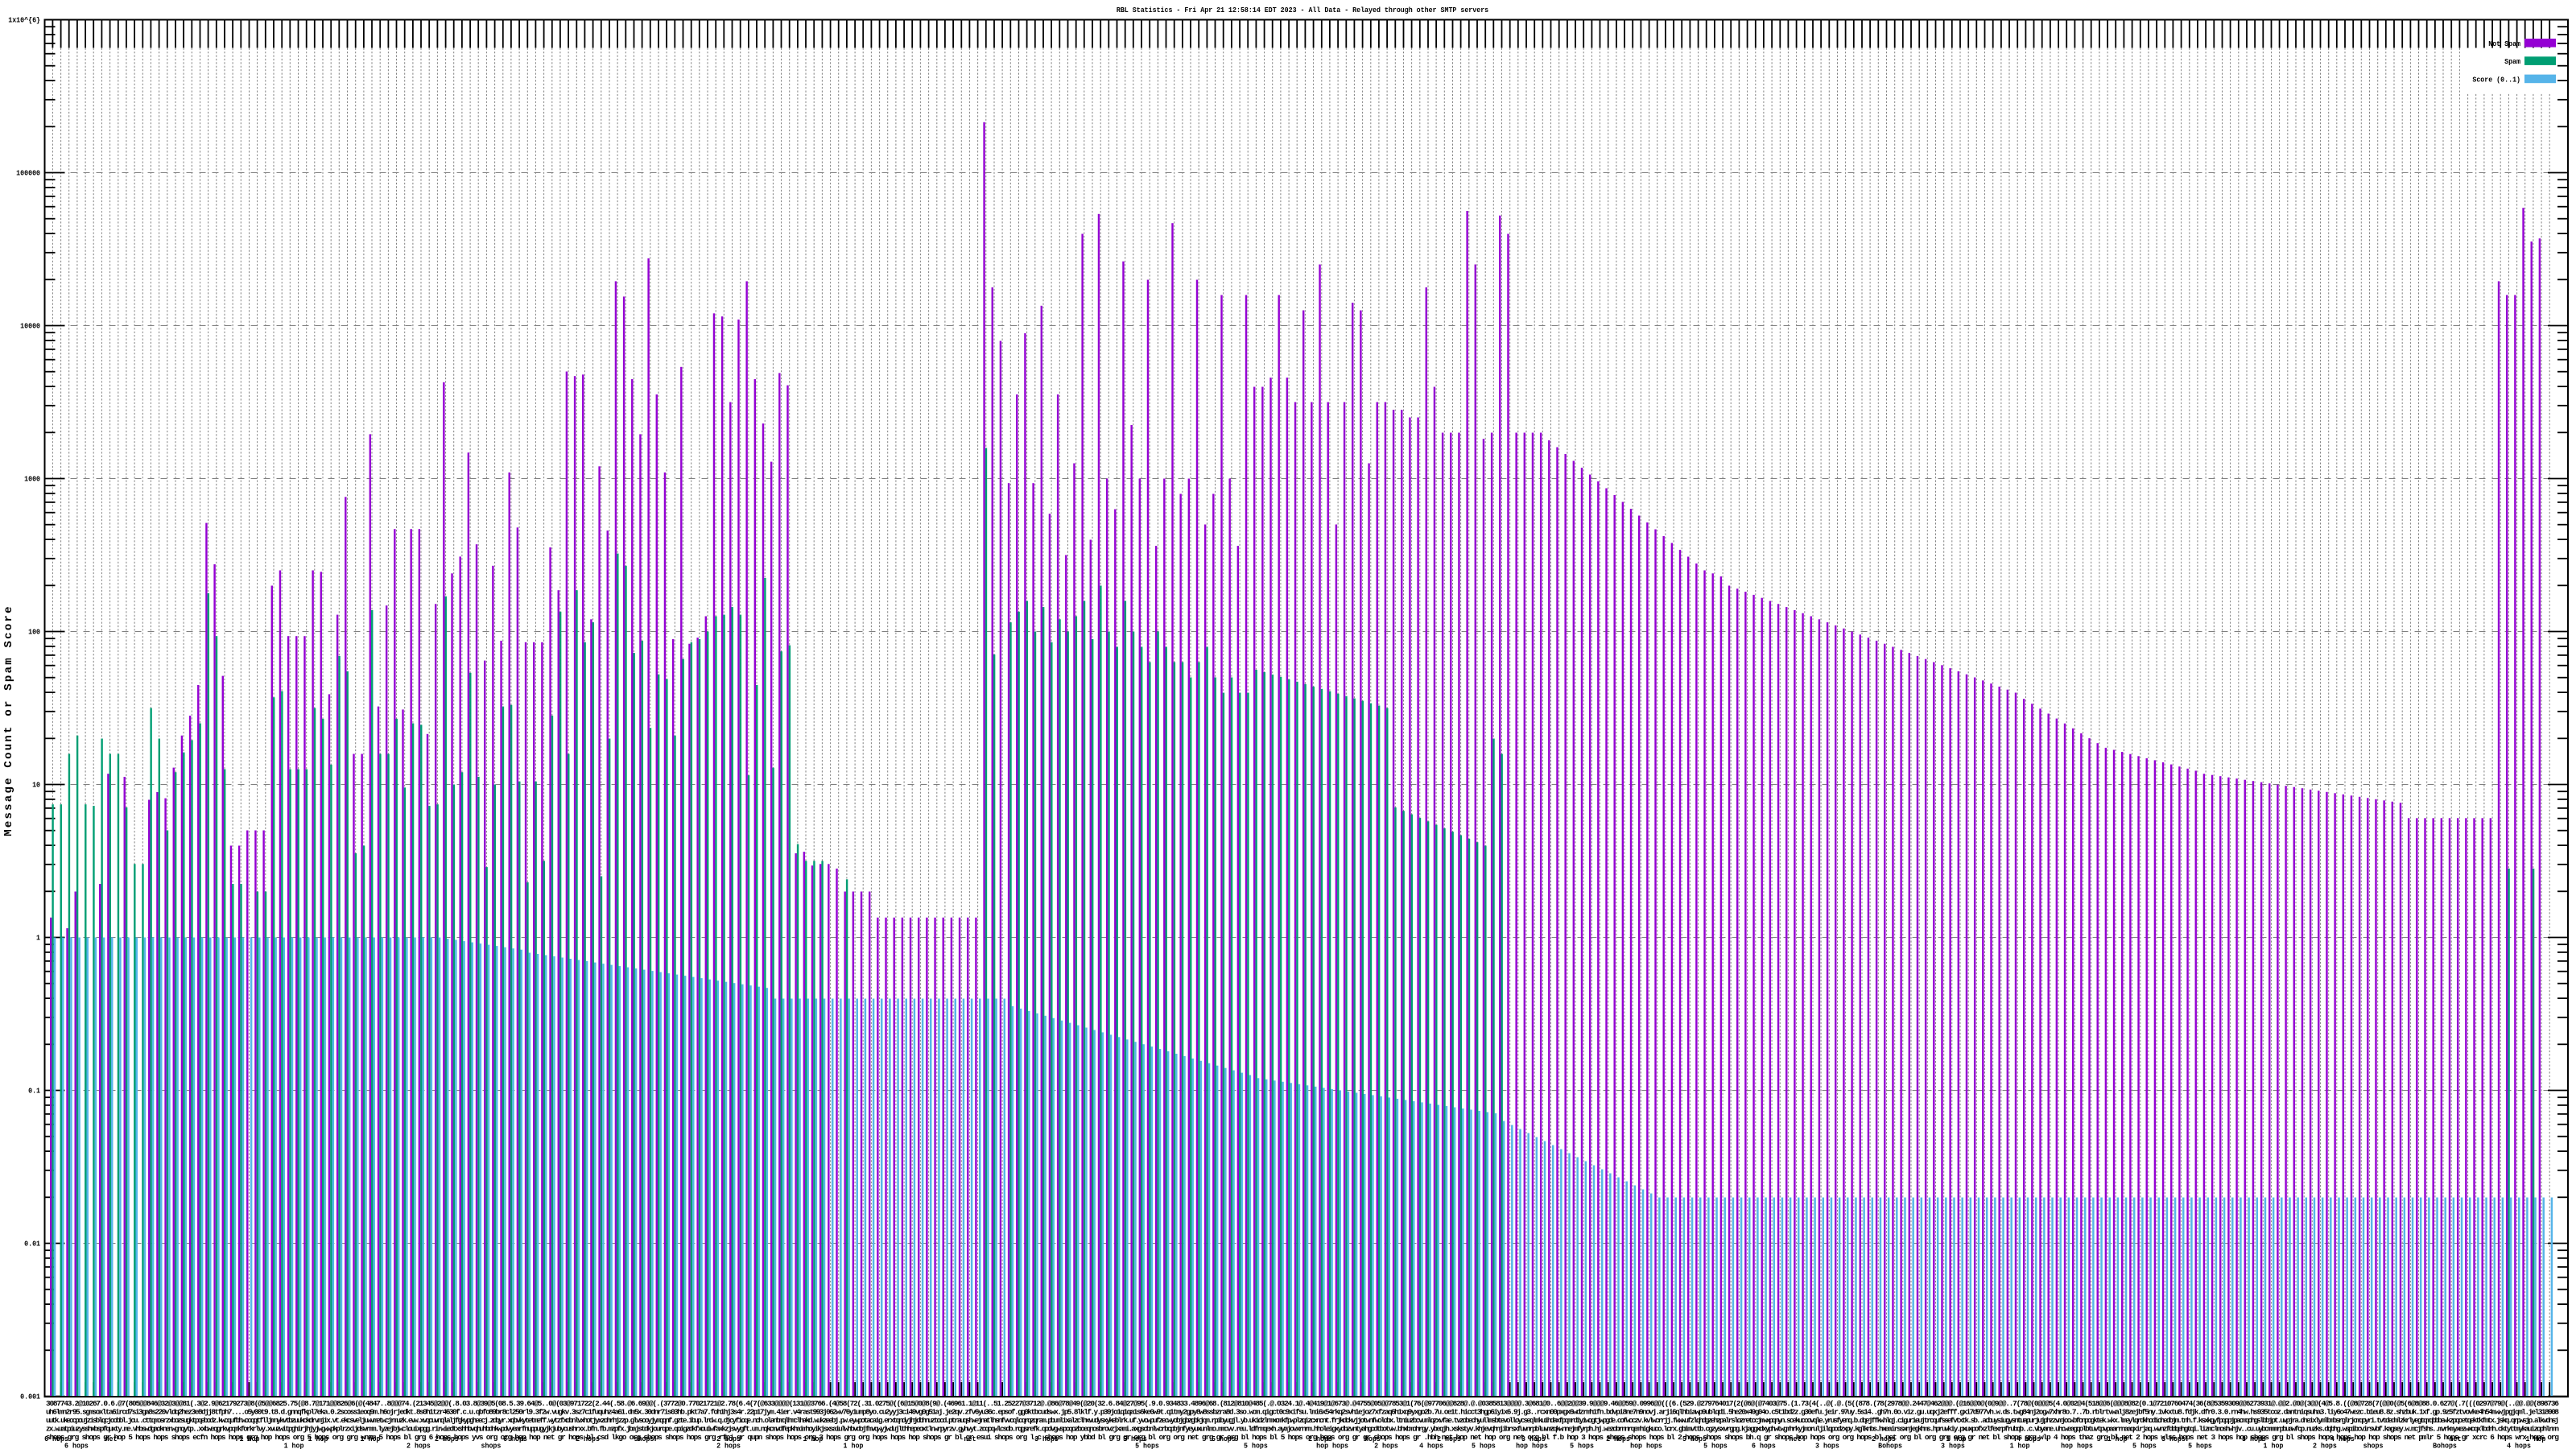 The width and height of the screenshot is (2576, 1449). I want to click on svg-text: 10, so click(36, 785).